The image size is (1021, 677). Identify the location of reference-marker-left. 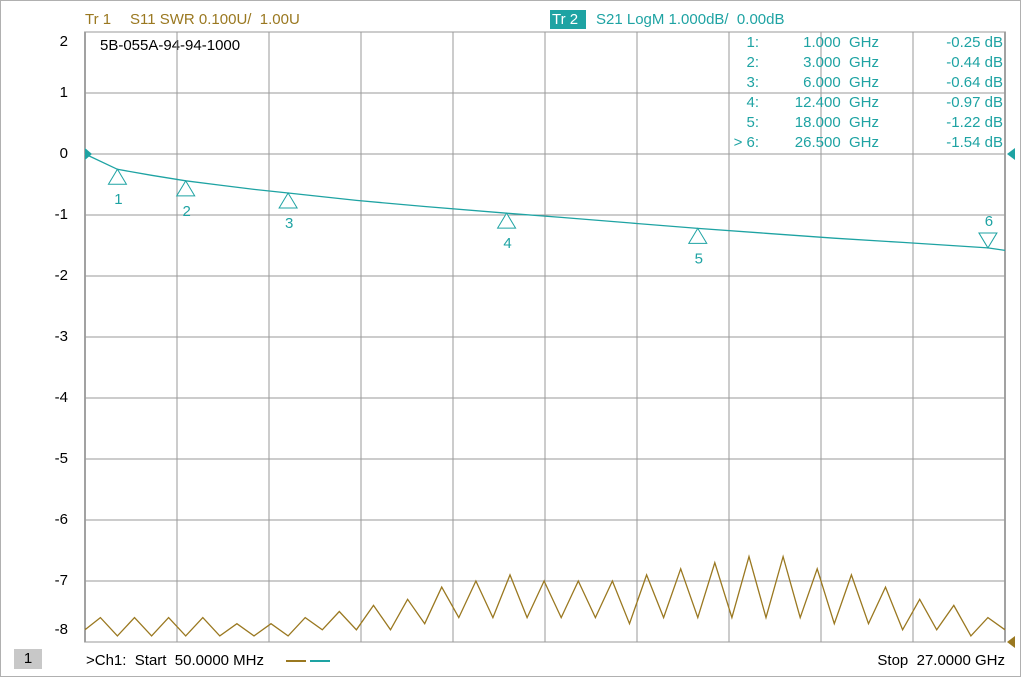
(88, 154).